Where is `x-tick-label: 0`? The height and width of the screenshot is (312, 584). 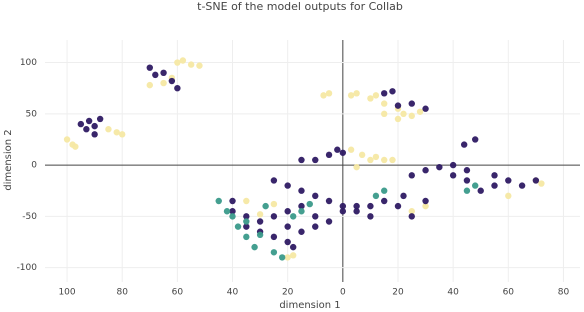
x-tick-label: 0 is located at coordinates (343, 293).